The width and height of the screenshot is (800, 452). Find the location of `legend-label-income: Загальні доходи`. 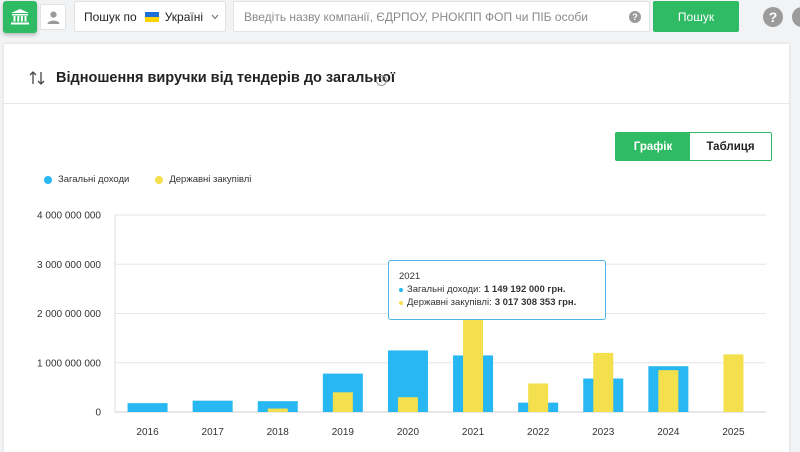

legend-label-income: Загальні доходи is located at coordinates (94, 179).